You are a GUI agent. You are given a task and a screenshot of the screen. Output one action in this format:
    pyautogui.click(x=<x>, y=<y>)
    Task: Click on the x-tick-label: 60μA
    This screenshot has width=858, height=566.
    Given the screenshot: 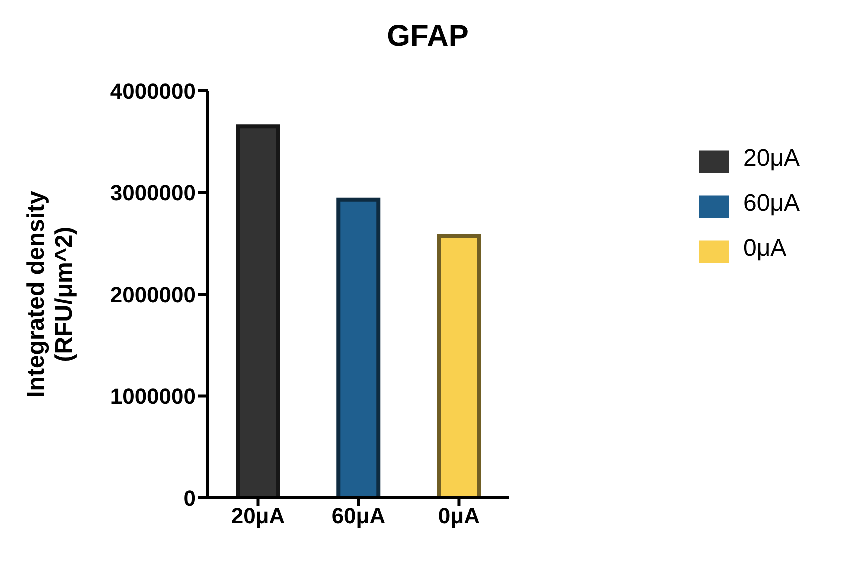 What is the action you would take?
    pyautogui.click(x=359, y=516)
    